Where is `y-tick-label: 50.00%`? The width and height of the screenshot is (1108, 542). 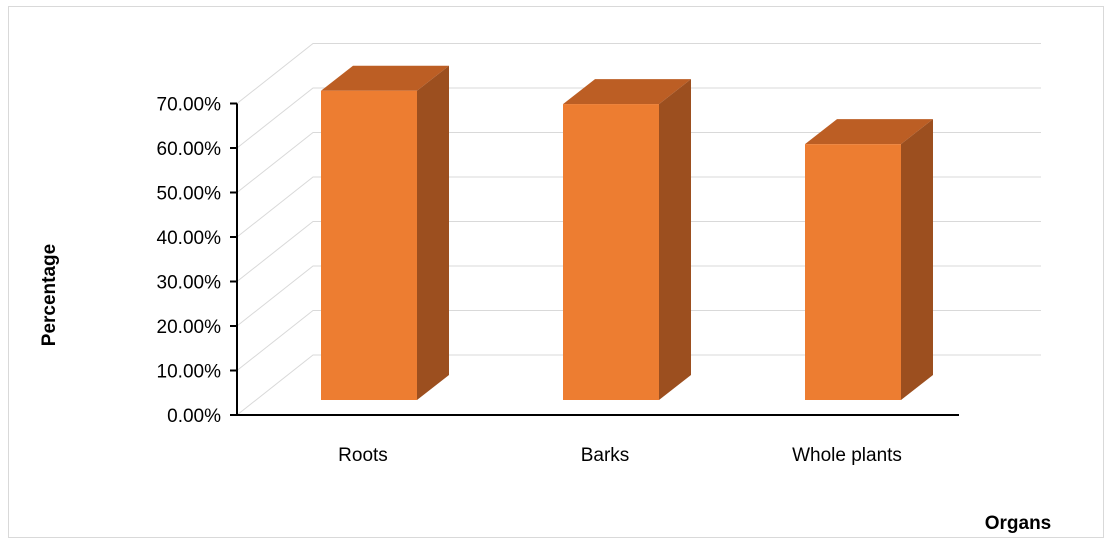
y-tick-label: 50.00% is located at coordinates (189, 194).